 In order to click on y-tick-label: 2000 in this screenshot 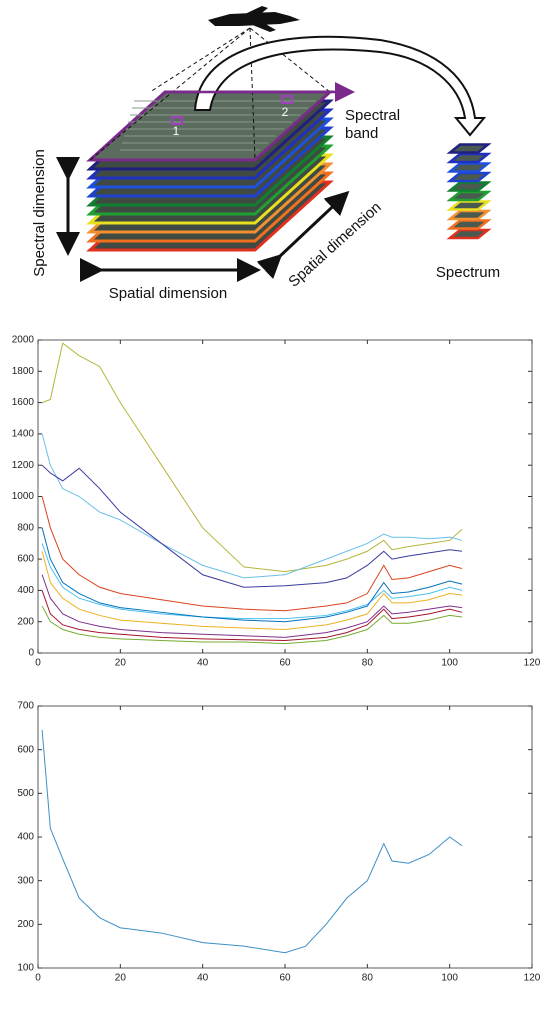, I will do `click(23, 340)`.